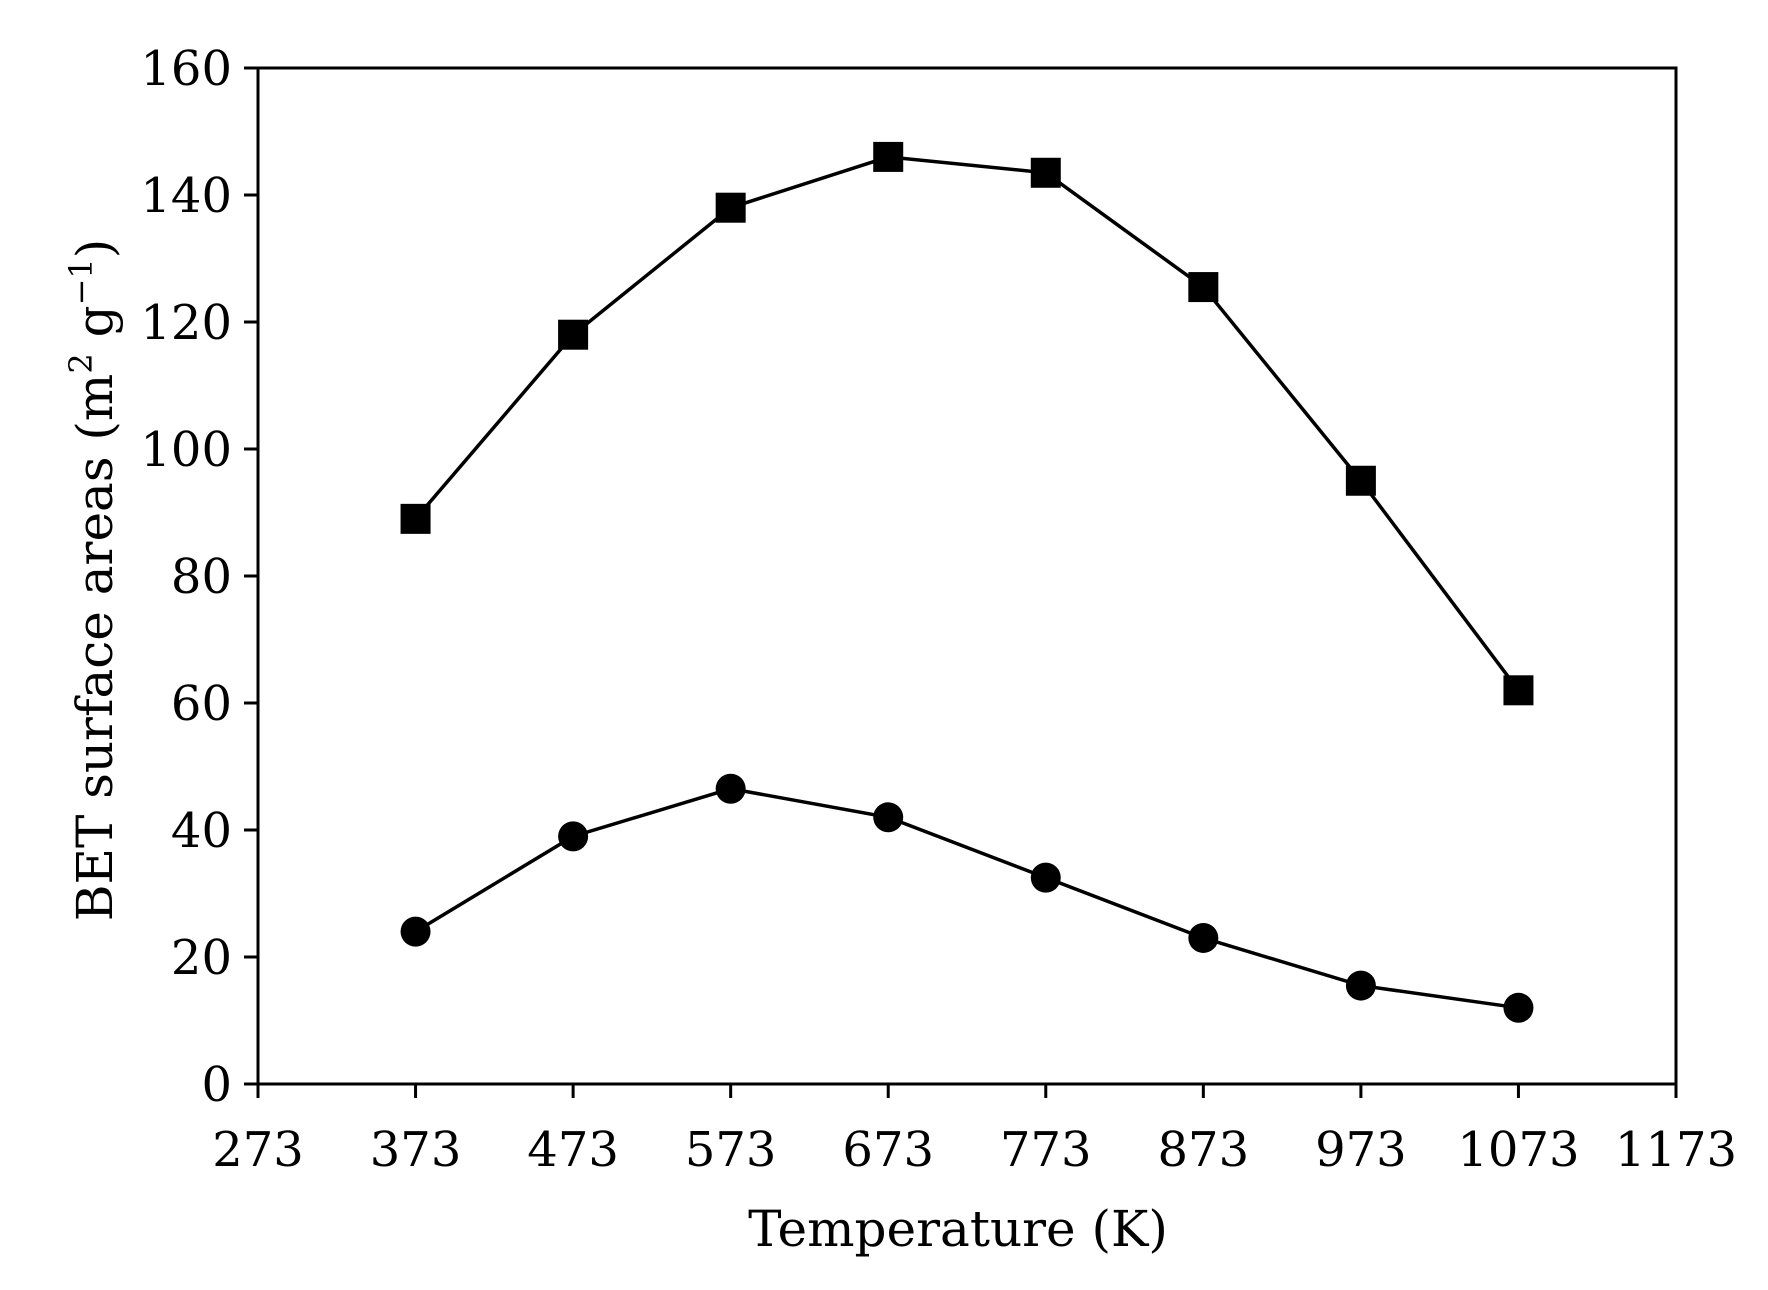 The width and height of the screenshot is (1768, 1290). I want to click on y-axis-title-g: g, so click(95, 329).